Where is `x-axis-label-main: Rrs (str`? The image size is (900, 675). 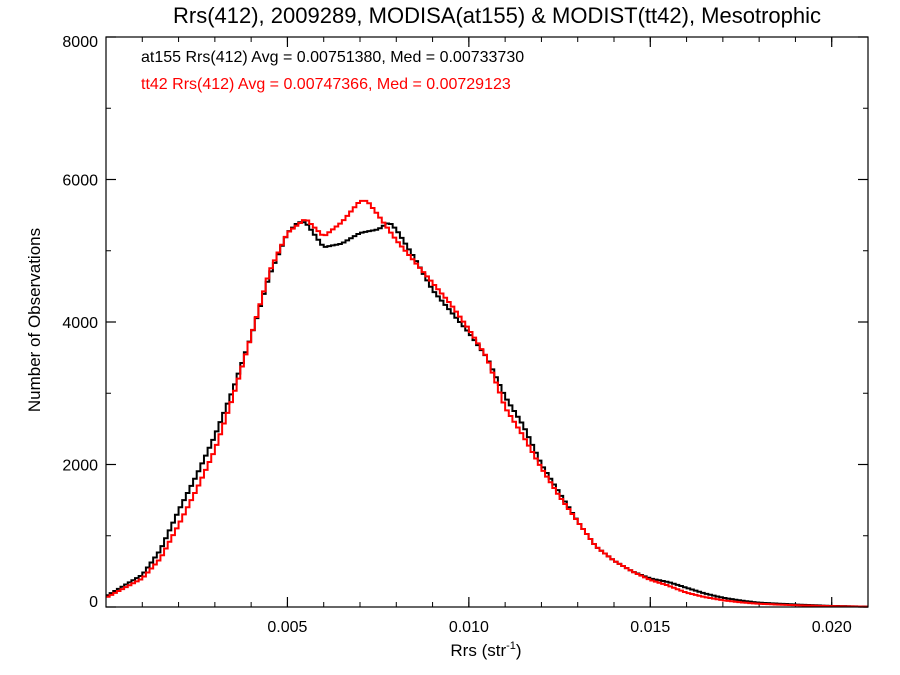
x-axis-label-main: Rrs (str is located at coordinates (478, 650).